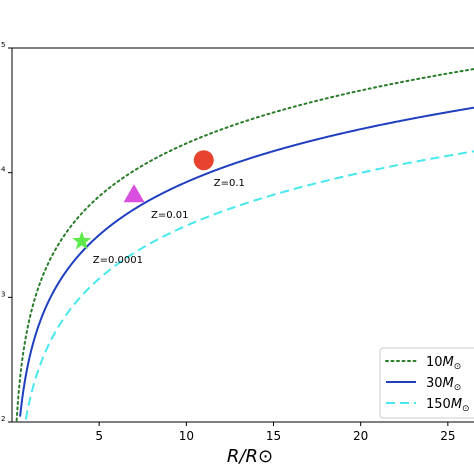 Image resolution: width=474 pixels, height=474 pixels. Describe the element at coordinates (273, 436) in the screenshot. I see `x-tick-label: 15` at that location.